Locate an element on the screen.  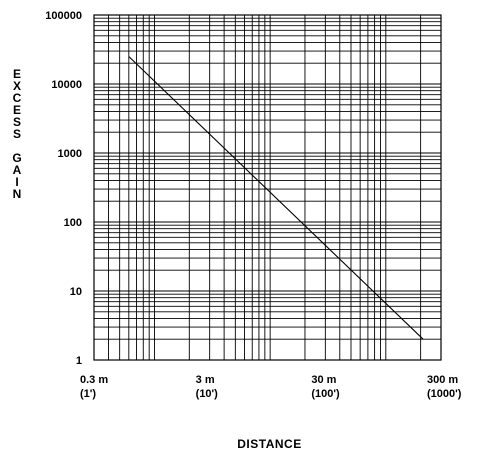
y-tick-label: 1000 is located at coordinates (70, 154).